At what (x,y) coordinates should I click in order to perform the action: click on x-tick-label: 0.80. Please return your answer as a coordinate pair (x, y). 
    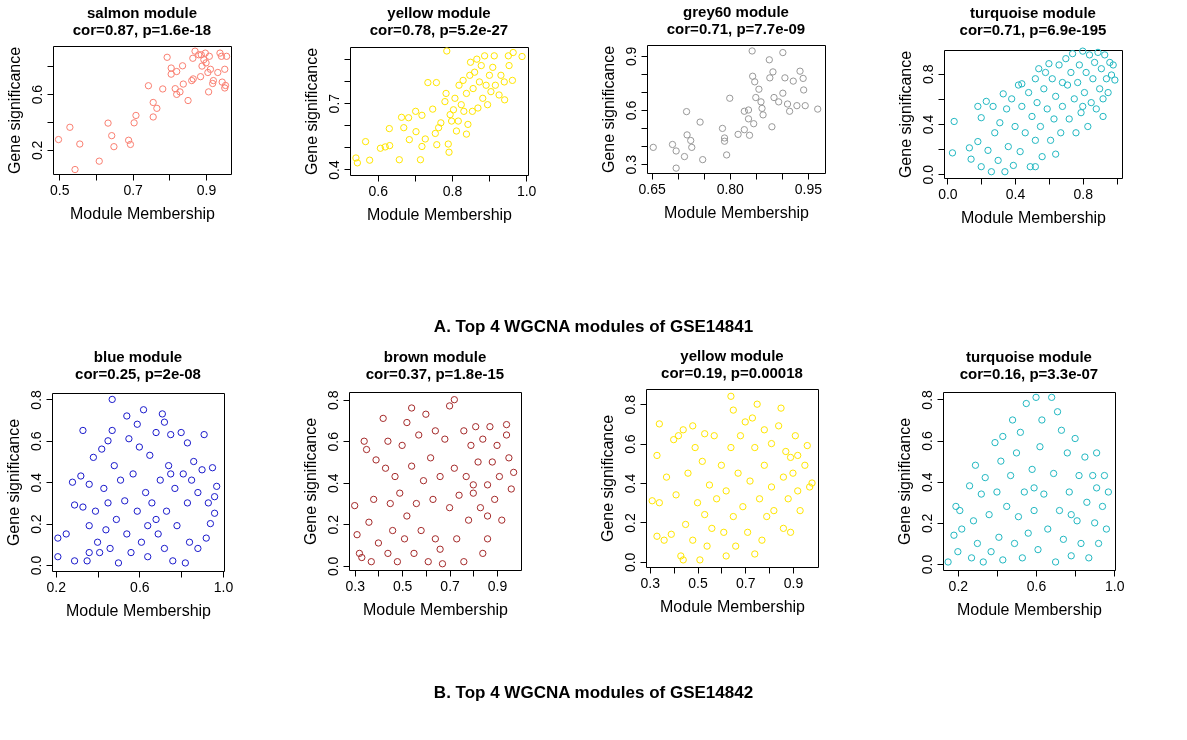
    Looking at the image, I should click on (730, 188).